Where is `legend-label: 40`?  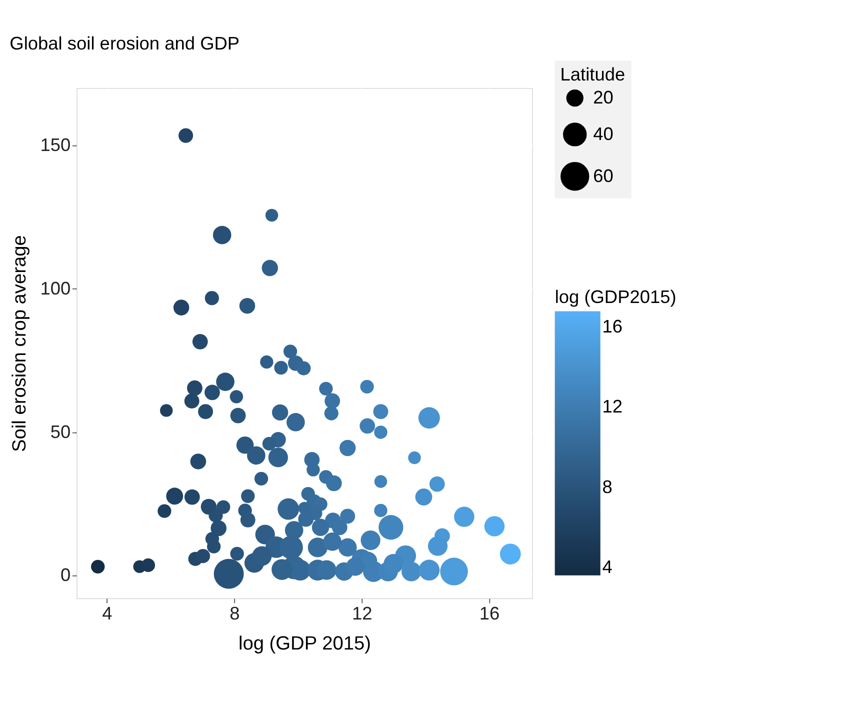 legend-label: 40 is located at coordinates (603, 134).